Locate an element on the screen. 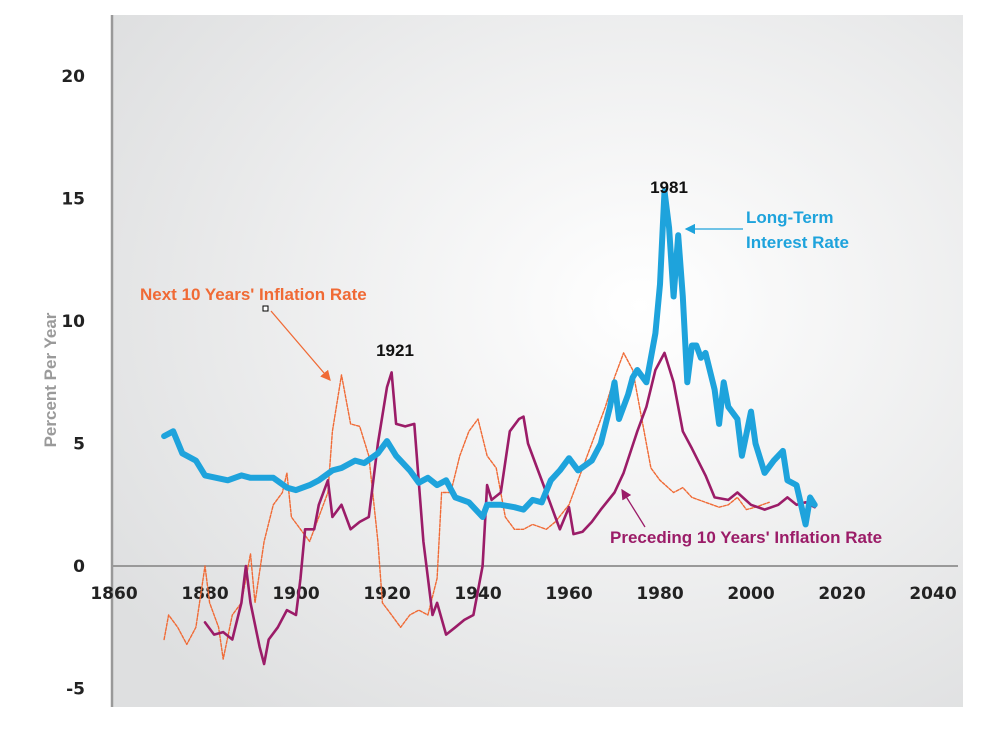 The height and width of the screenshot is (730, 1000). y-tick-label: 10 is located at coordinates (73, 322).